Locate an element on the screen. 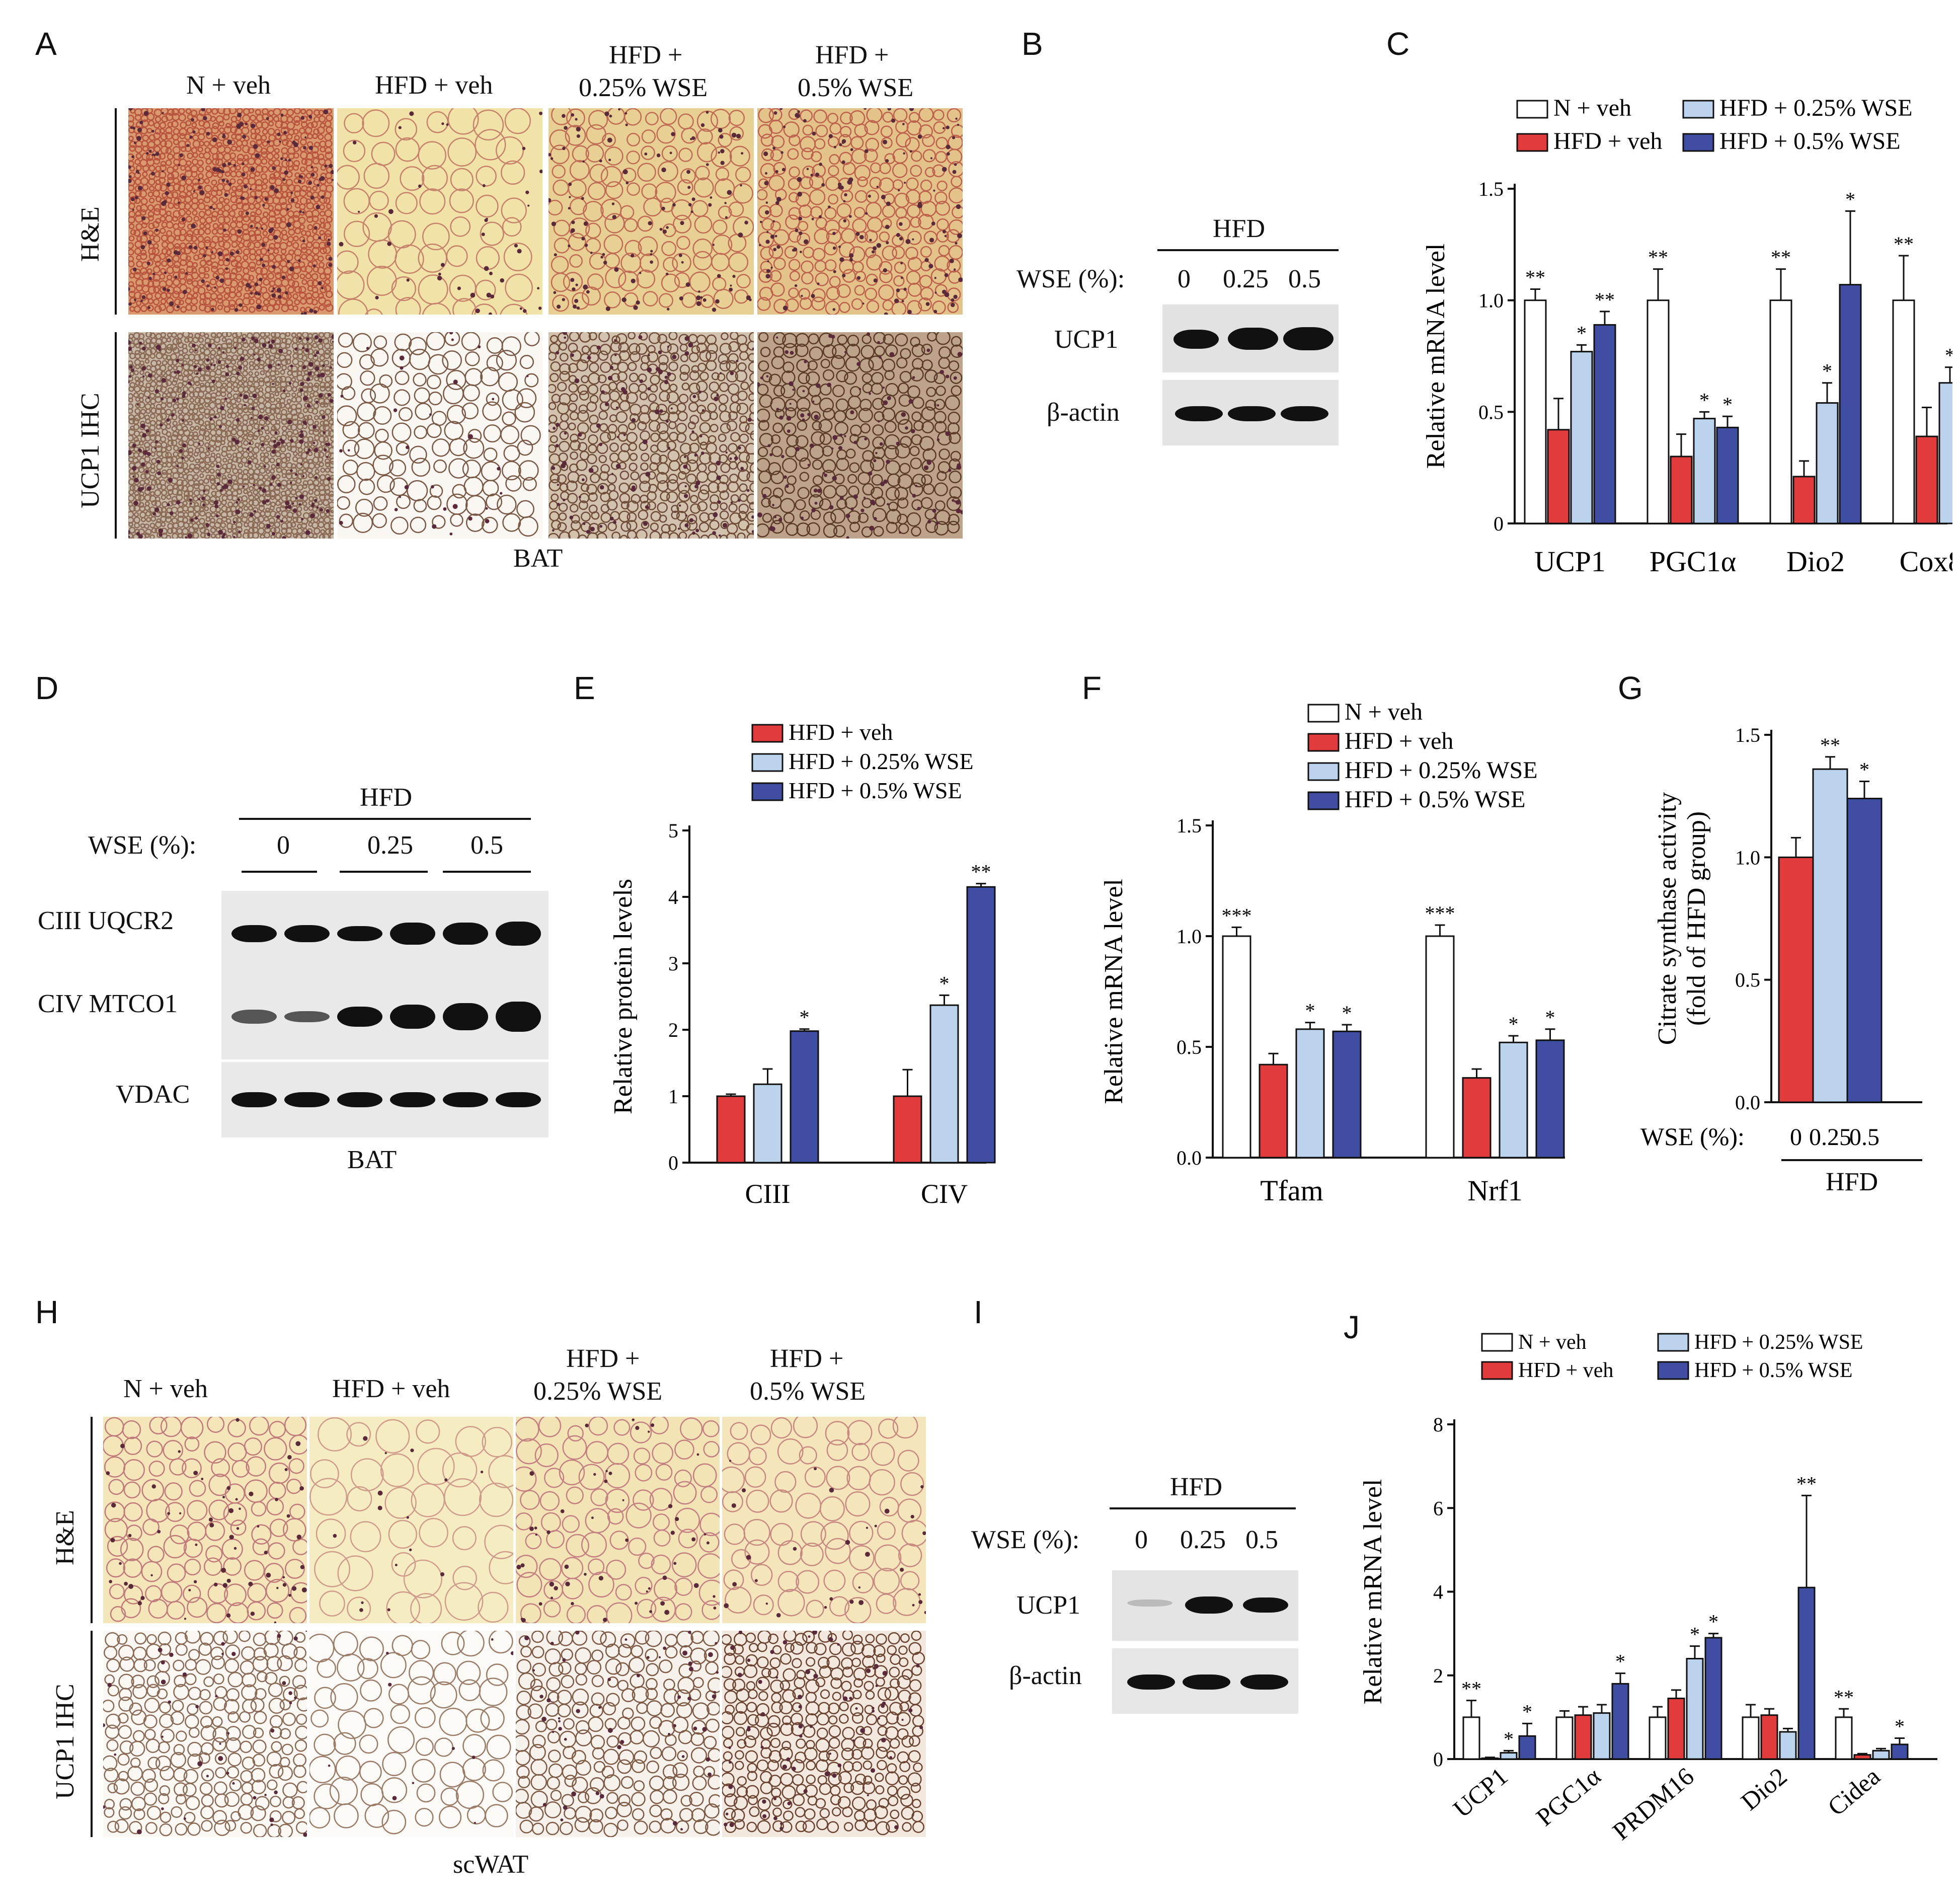 The width and height of the screenshot is (1960, 1903). stain-label-he: H&E is located at coordinates (90, 234).